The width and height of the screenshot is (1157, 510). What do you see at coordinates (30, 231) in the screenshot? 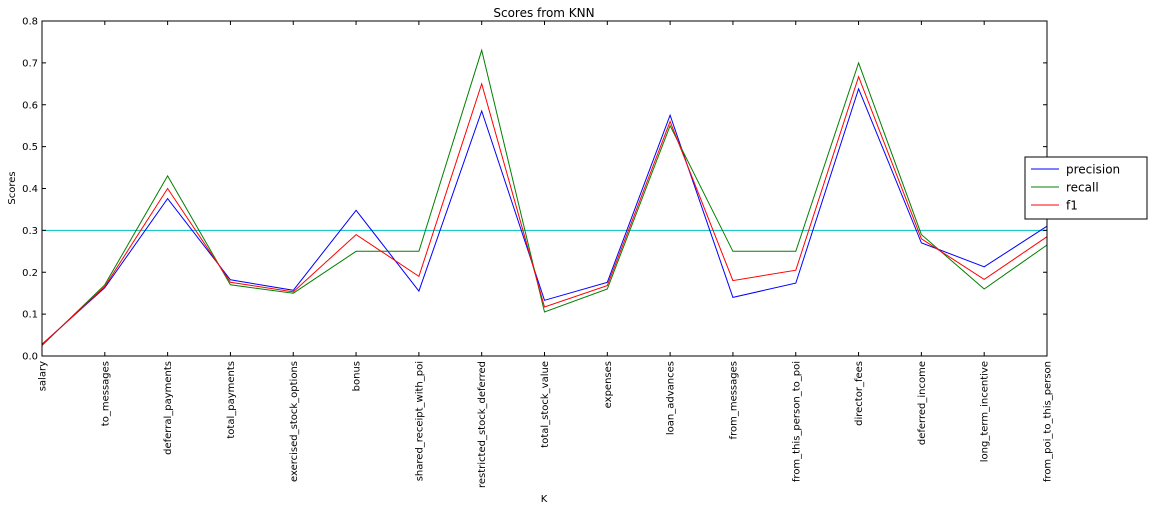
I see `y-tick-label: 0.3` at bounding box center [30, 231].